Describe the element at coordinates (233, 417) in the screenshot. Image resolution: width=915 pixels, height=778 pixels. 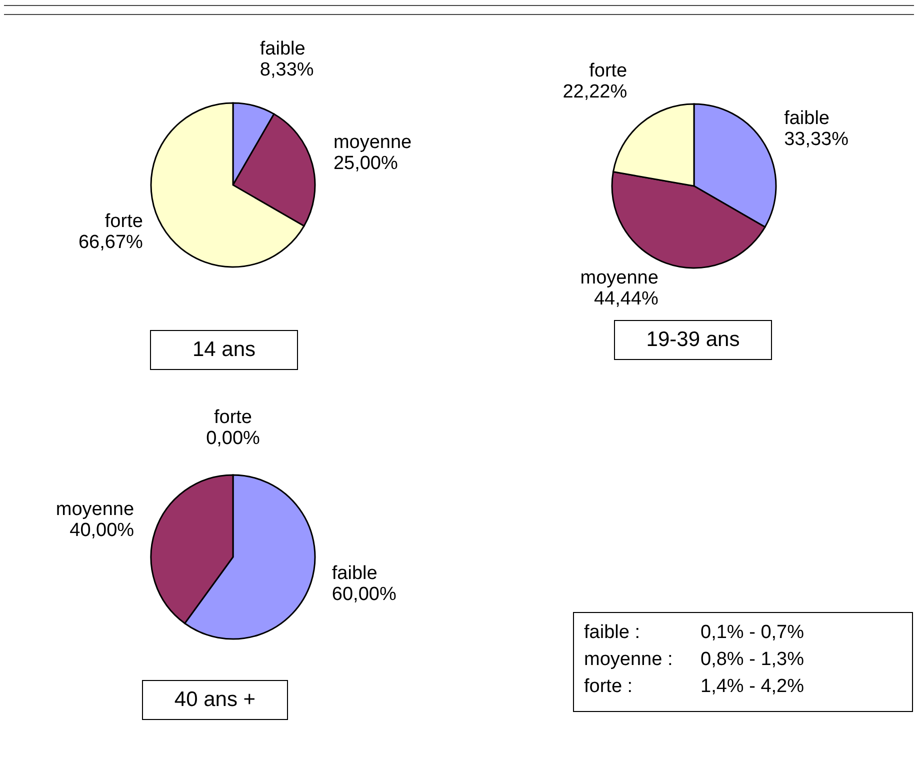
I see `category-label: forte` at that location.